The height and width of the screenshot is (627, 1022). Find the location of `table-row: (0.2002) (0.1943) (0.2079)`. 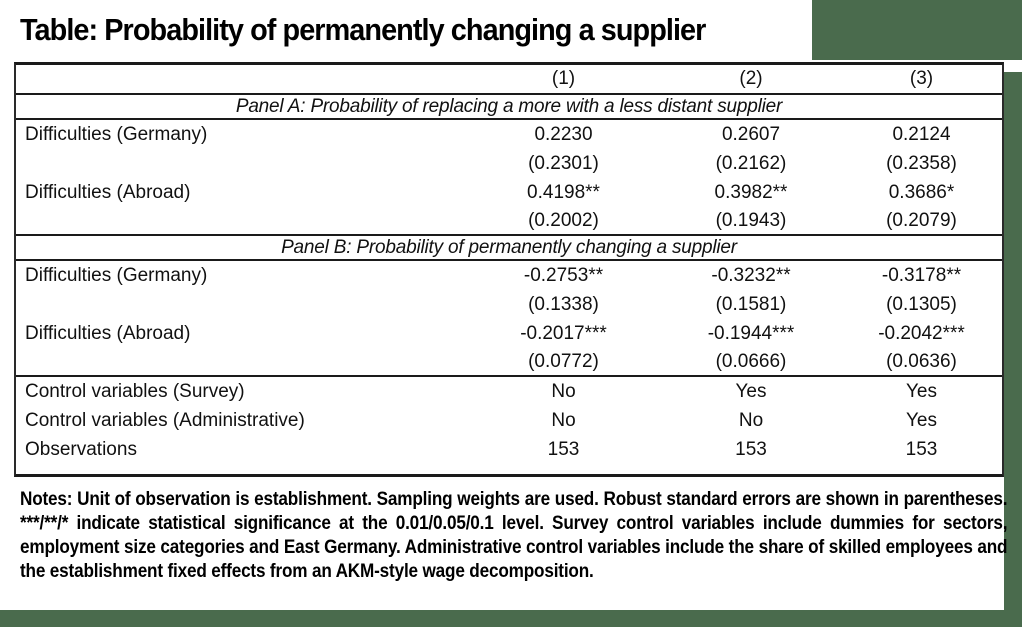

table-row: (0.2002) (0.1943) (0.2079) is located at coordinates (509, 221).